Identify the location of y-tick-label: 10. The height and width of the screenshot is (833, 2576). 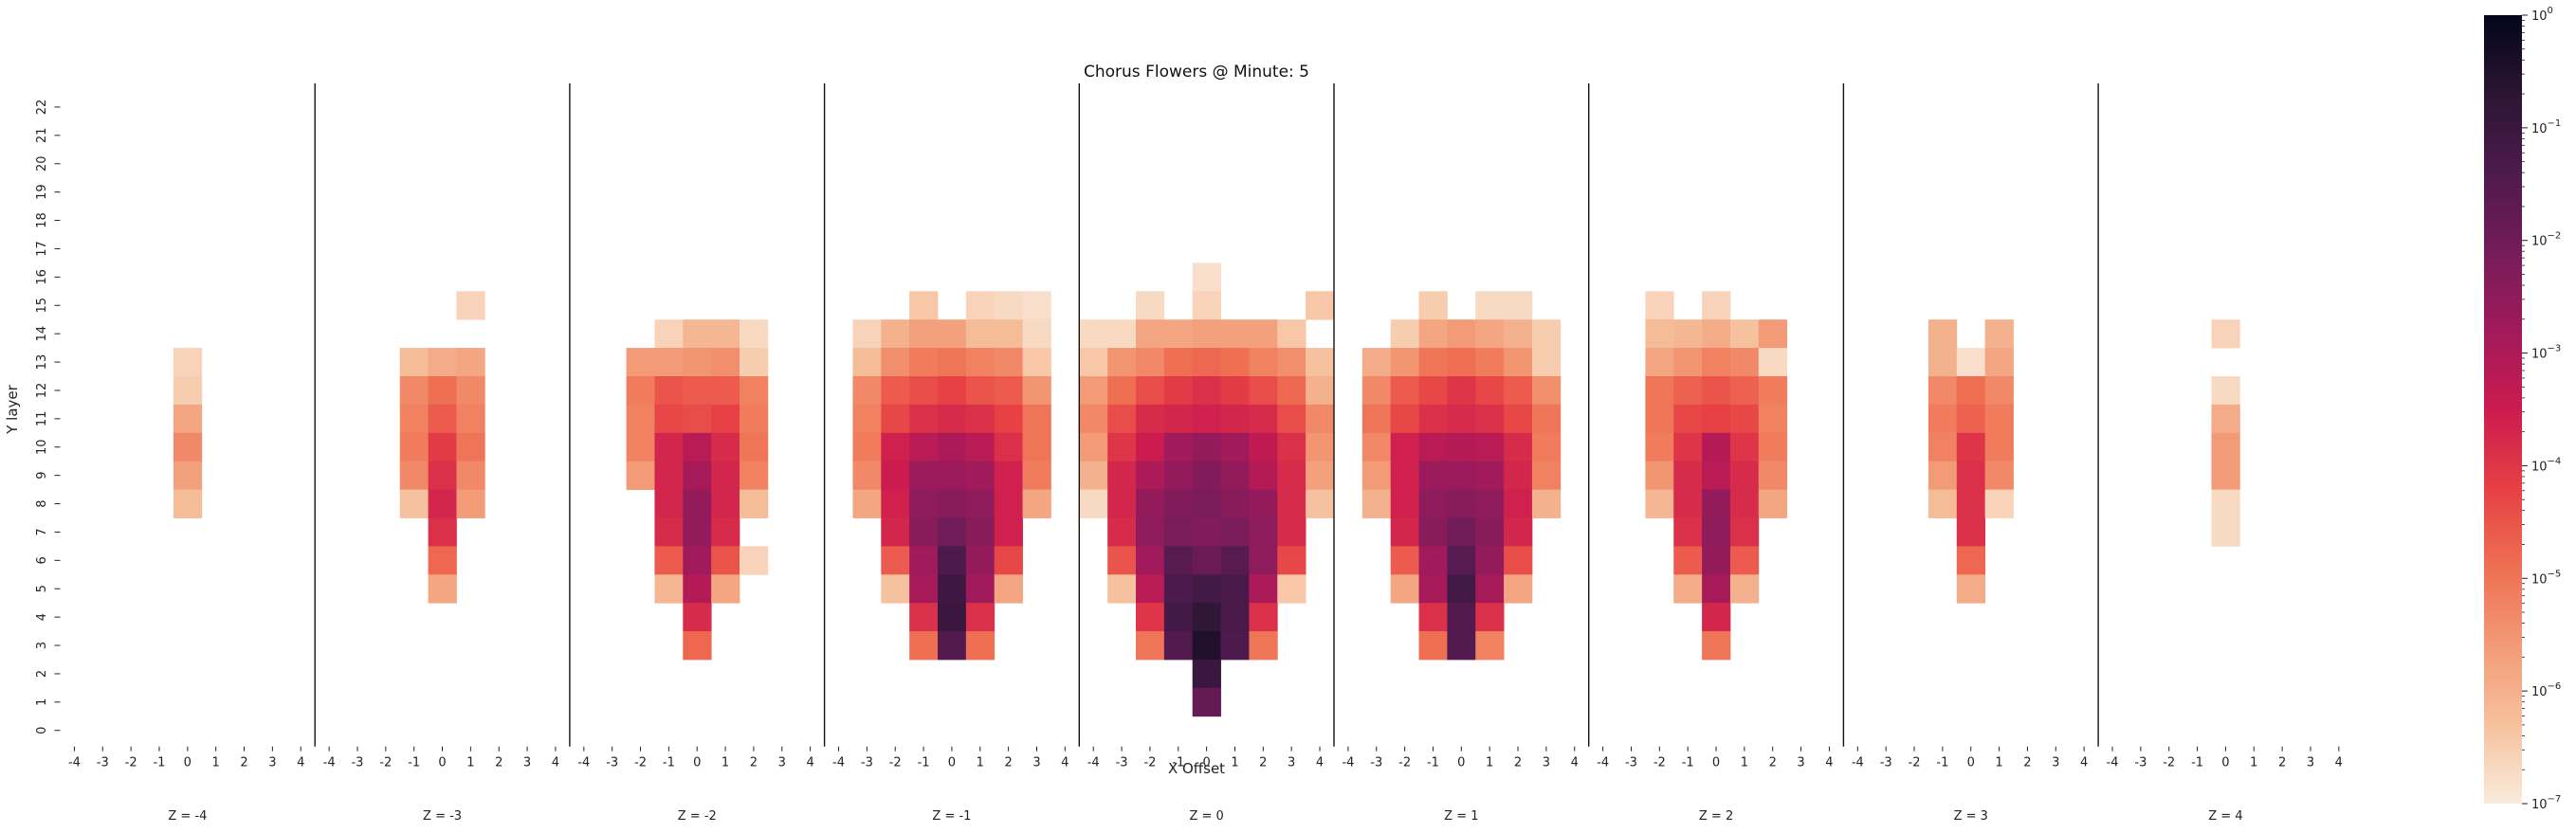
(42, 447).